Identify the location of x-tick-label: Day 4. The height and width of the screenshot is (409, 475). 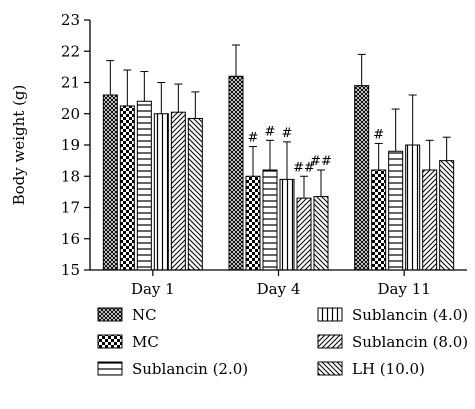
(279, 289).